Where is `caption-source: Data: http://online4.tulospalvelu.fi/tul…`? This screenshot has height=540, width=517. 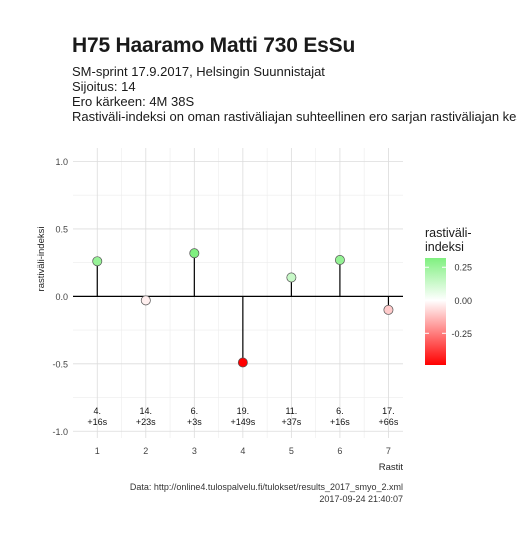 caption-source: Data: http://online4.tulospalvelu.fi/tul… is located at coordinates (266, 487).